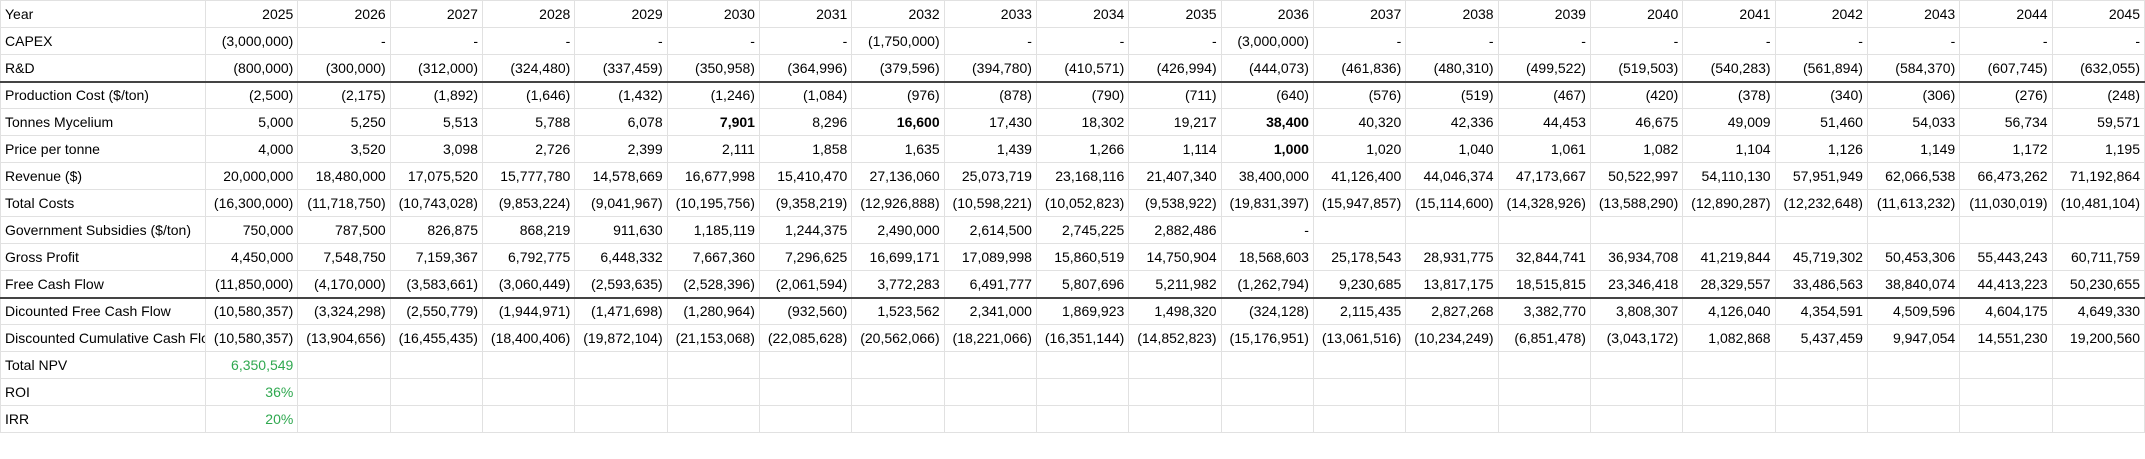 Image resolution: width=2145 pixels, height=459 pixels. I want to click on value-cell: 2,726, so click(528, 149).